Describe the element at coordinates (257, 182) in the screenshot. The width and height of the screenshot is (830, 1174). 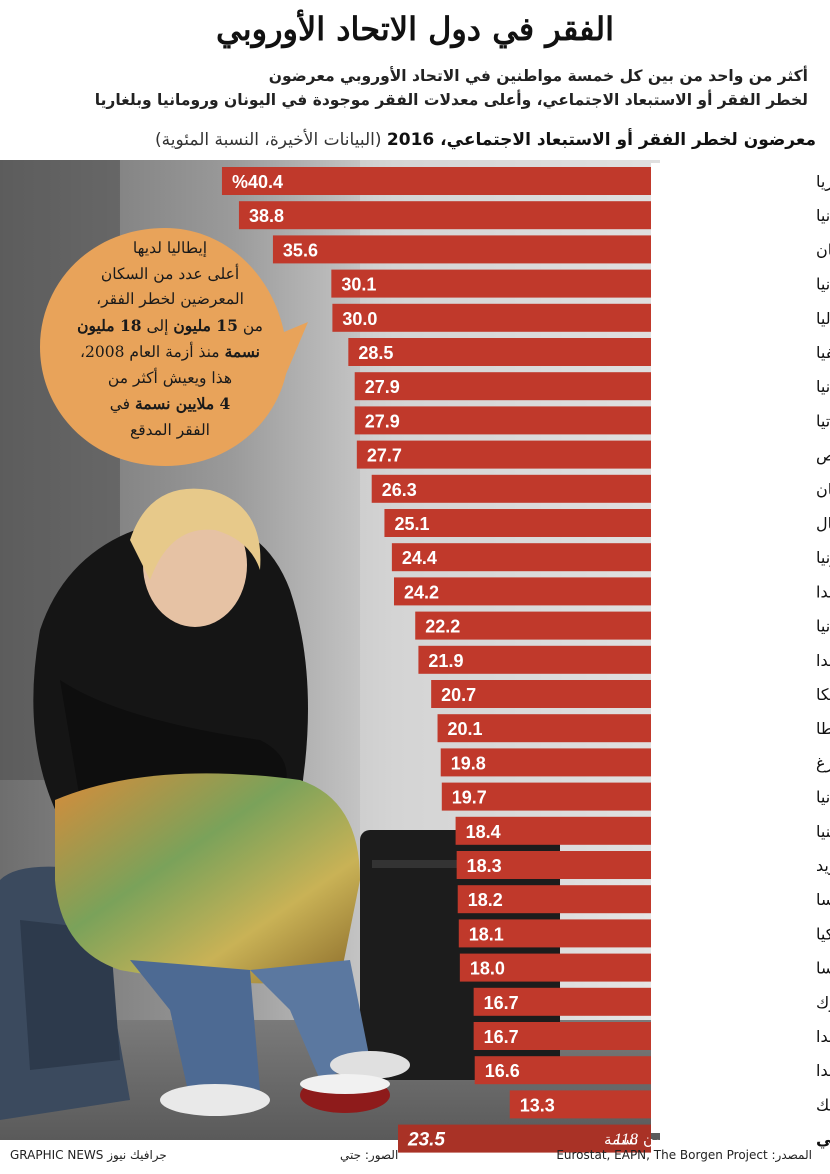
I see `bar-value-label: %40.4` at that location.